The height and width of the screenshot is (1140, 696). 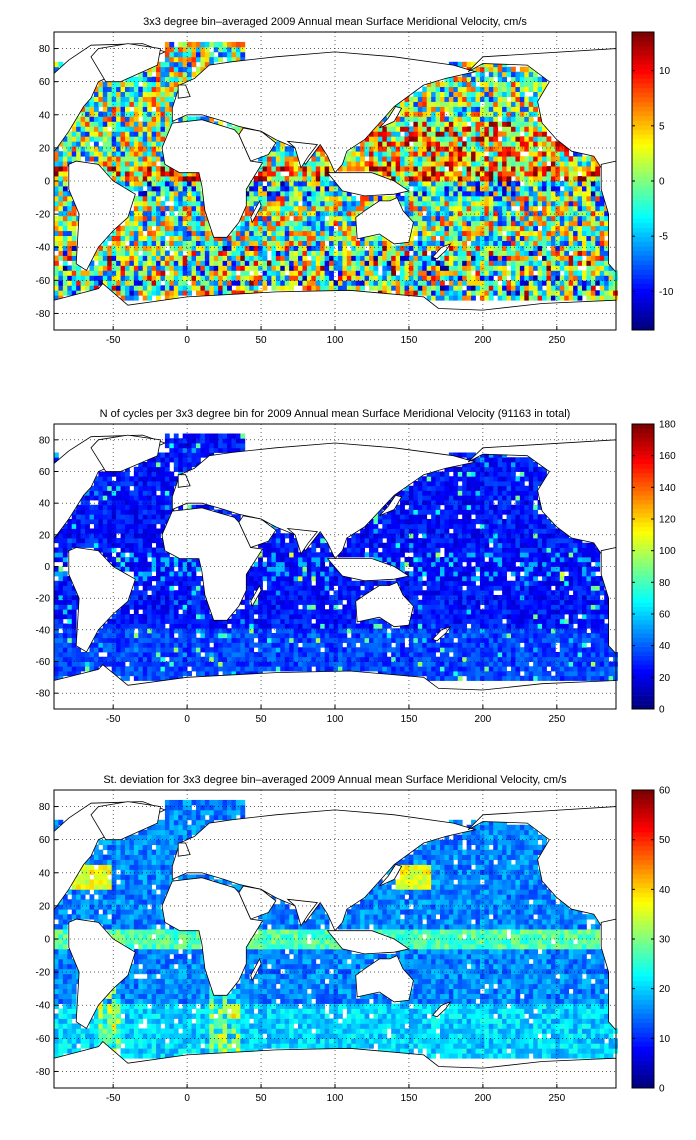 I want to click on coastline-new-zealand, so click(x=441, y=251).